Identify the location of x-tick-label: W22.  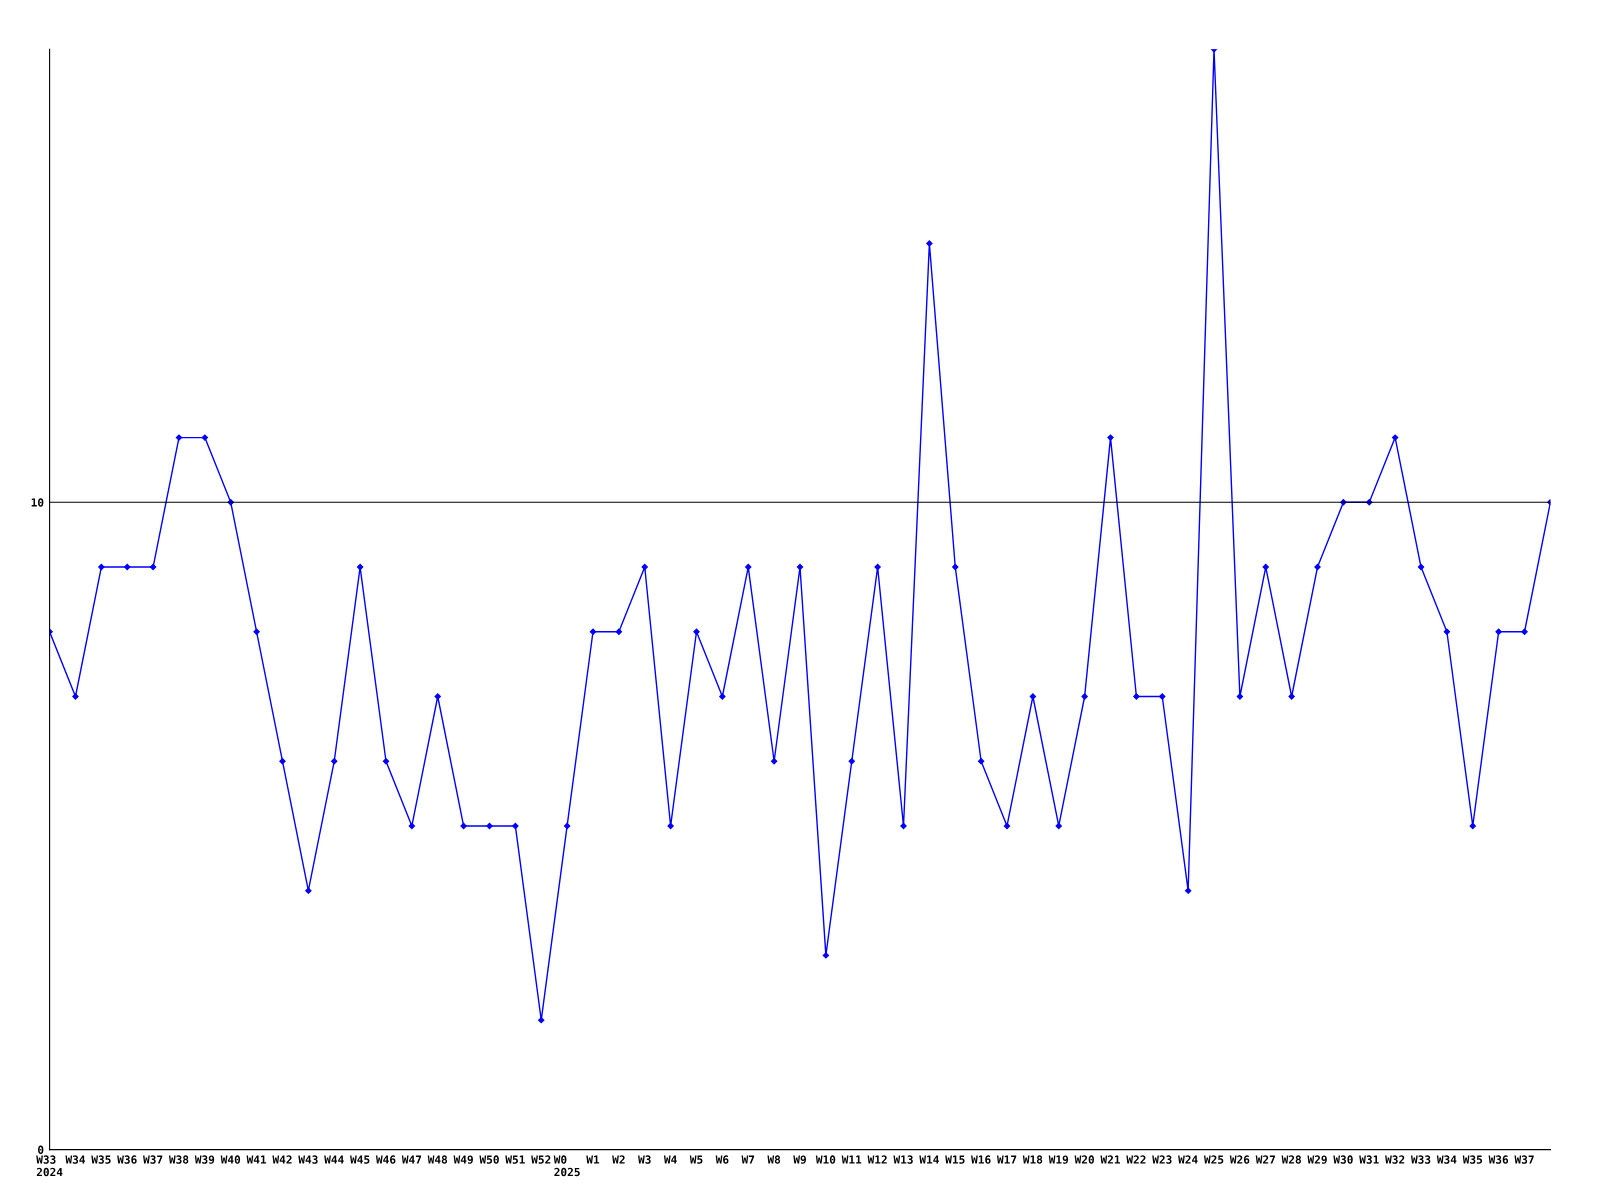
(1136, 1159).